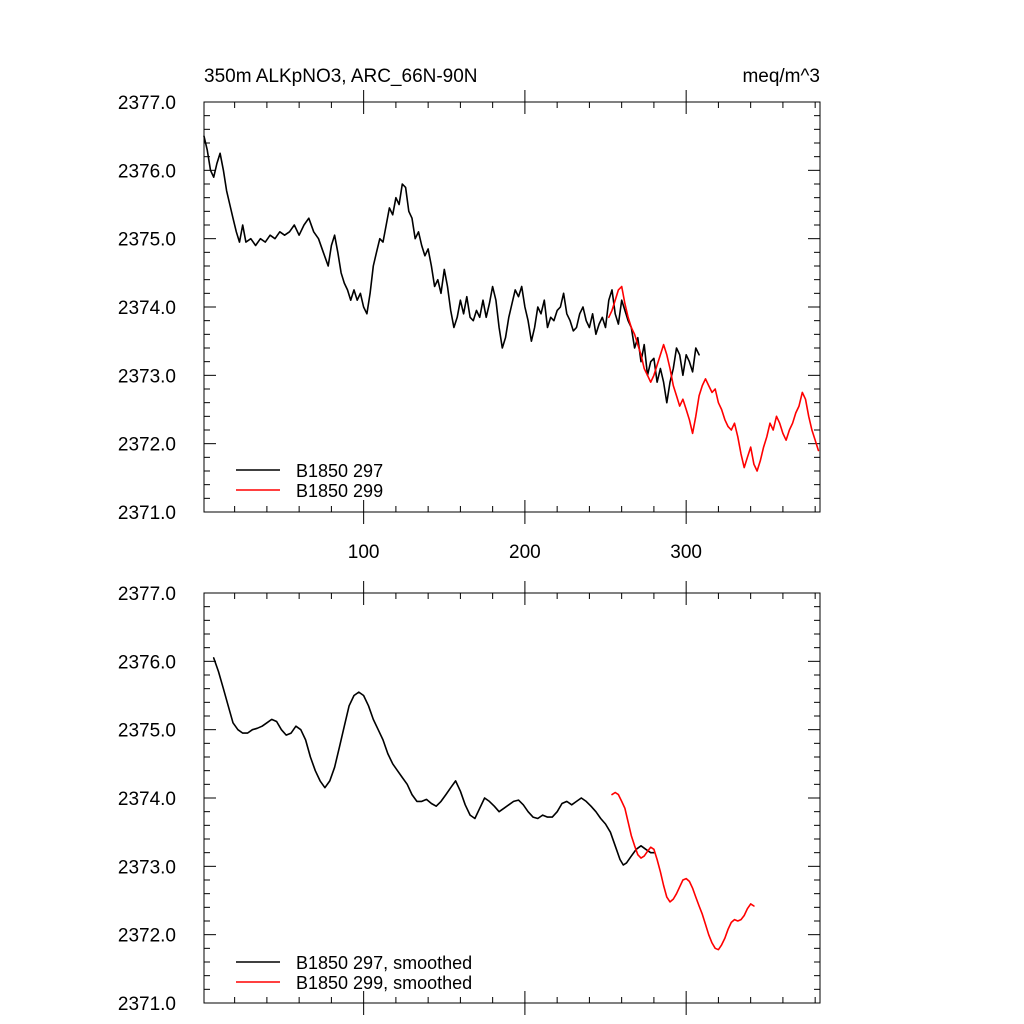 The height and width of the screenshot is (1024, 1024). What do you see at coordinates (364, 552) in the screenshot?
I see `x-tick-label: 100` at bounding box center [364, 552].